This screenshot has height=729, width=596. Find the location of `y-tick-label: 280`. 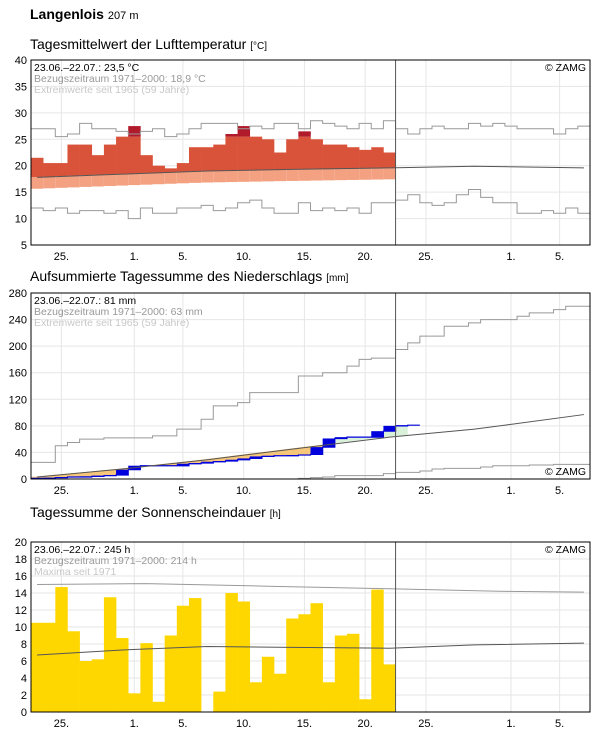

y-tick-label: 280 is located at coordinates (18, 294).